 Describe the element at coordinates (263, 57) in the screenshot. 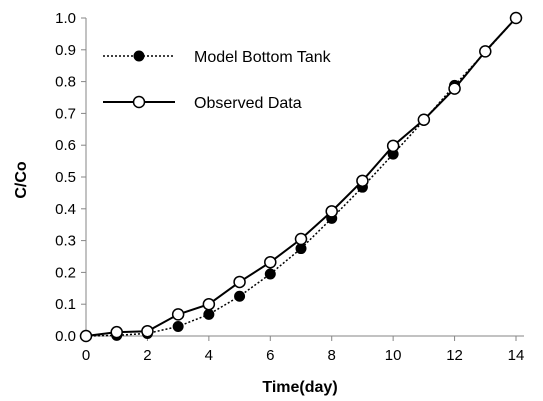

I see `legend-label-1: Model Bottom Tank` at that location.